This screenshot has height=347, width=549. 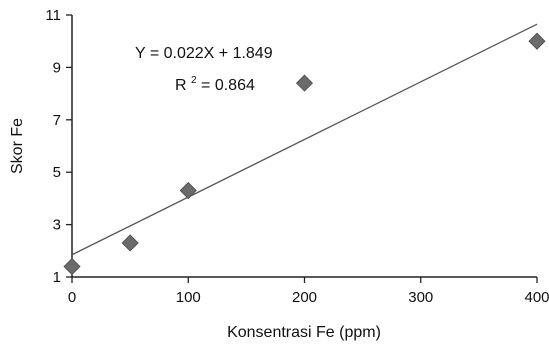 I want to click on r-squared-label: R 2 = 0.864, so click(x=215, y=82).